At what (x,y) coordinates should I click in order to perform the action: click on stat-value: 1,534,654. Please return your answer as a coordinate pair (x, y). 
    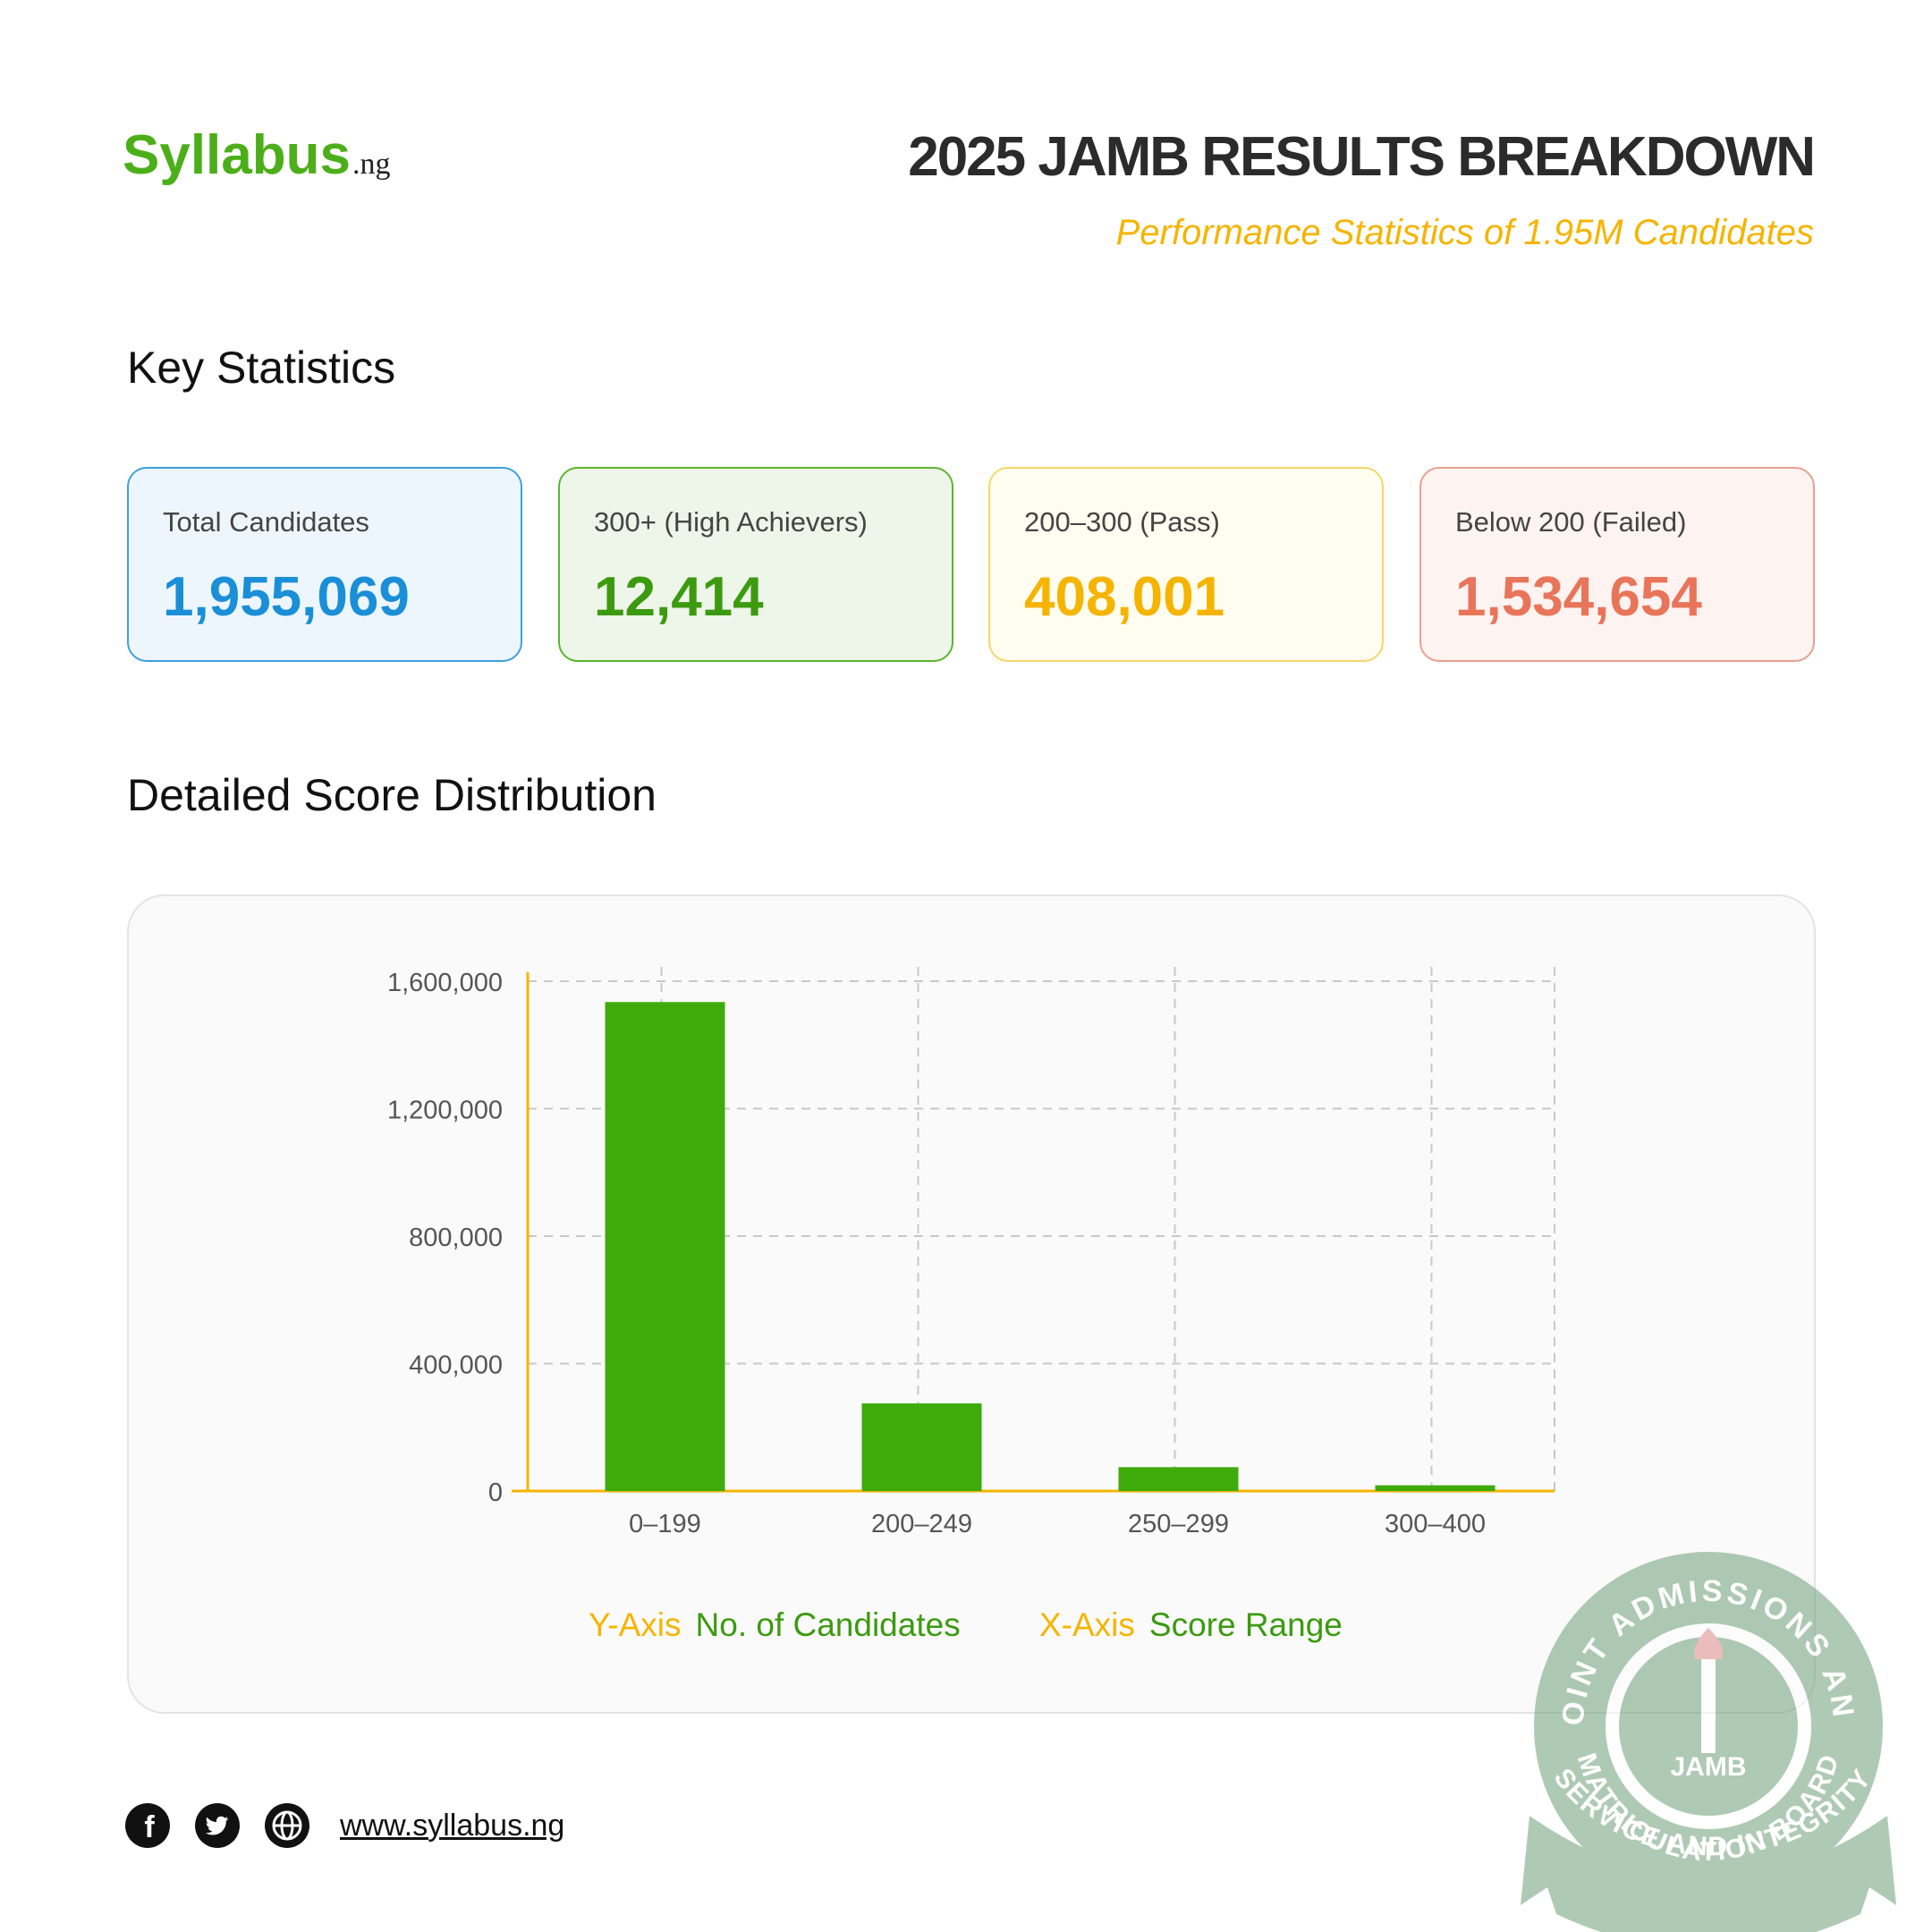
    Looking at the image, I should click on (1578, 597).